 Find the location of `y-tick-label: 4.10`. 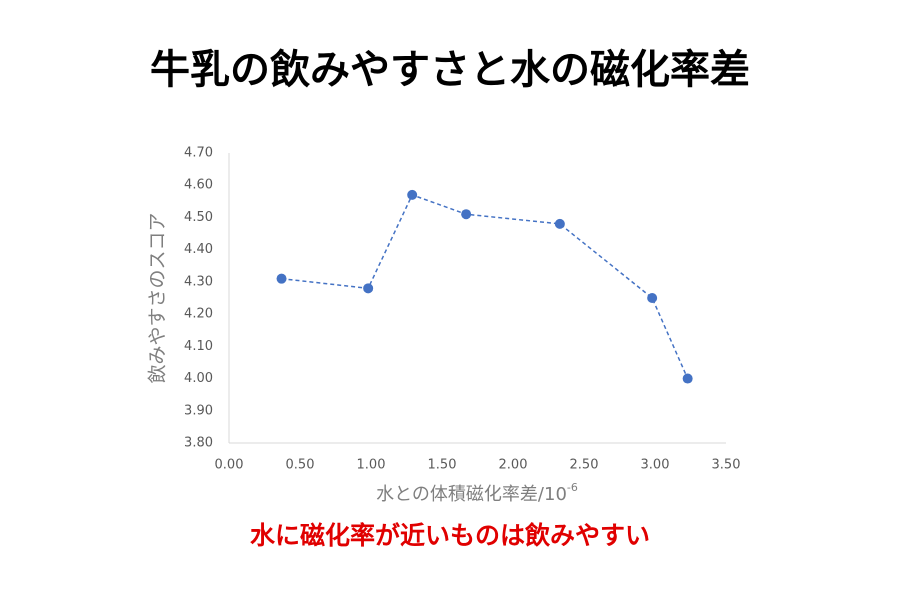

y-tick-label: 4.10 is located at coordinates (198, 346).